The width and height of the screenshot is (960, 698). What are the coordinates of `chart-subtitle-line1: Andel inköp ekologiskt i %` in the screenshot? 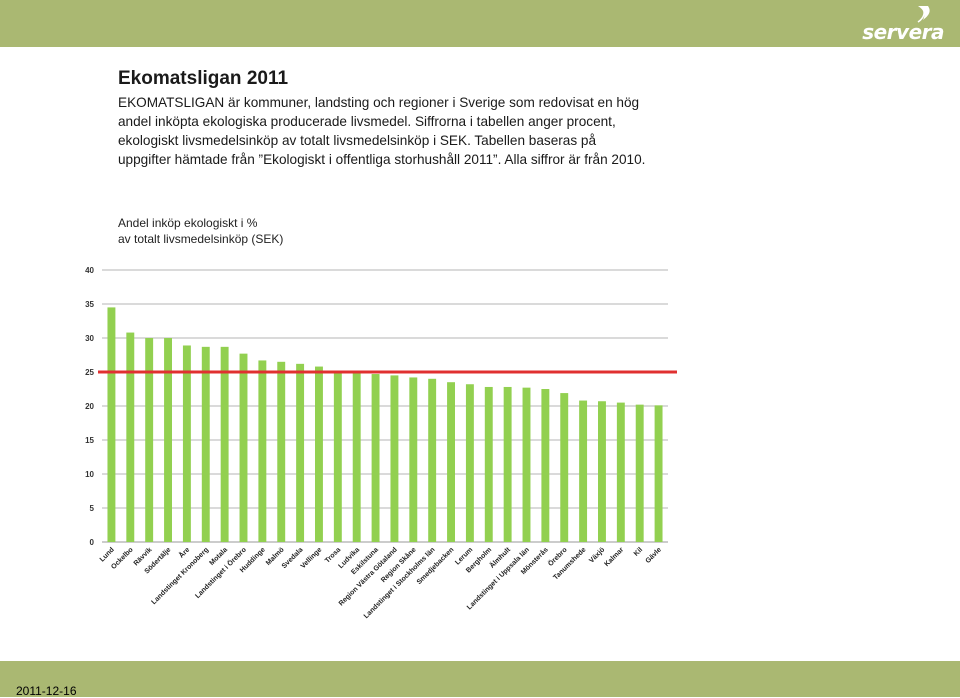 It's located at (188, 223).